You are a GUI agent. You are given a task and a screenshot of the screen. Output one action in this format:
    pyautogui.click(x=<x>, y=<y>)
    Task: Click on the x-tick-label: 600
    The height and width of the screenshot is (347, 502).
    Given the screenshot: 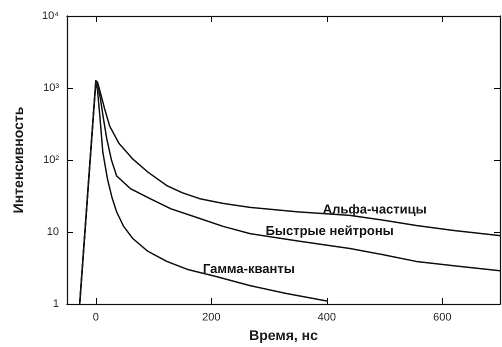 What is the action you would take?
    pyautogui.click(x=442, y=318)
    